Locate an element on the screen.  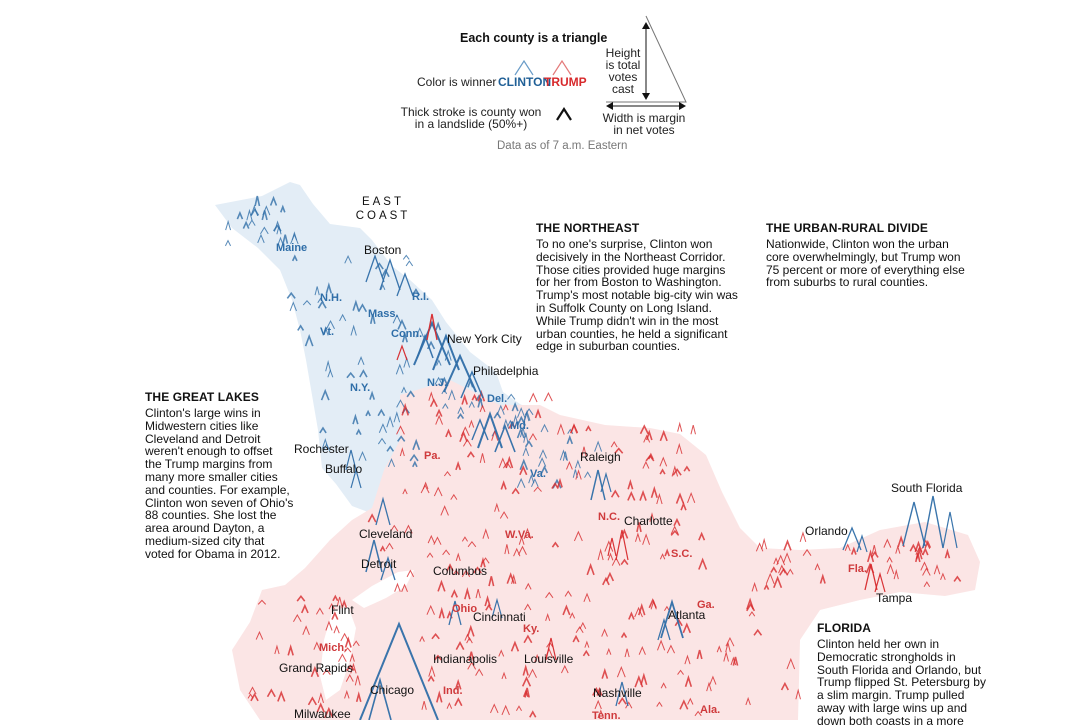
landslide-stroke-icon is located at coordinates (564, 113).